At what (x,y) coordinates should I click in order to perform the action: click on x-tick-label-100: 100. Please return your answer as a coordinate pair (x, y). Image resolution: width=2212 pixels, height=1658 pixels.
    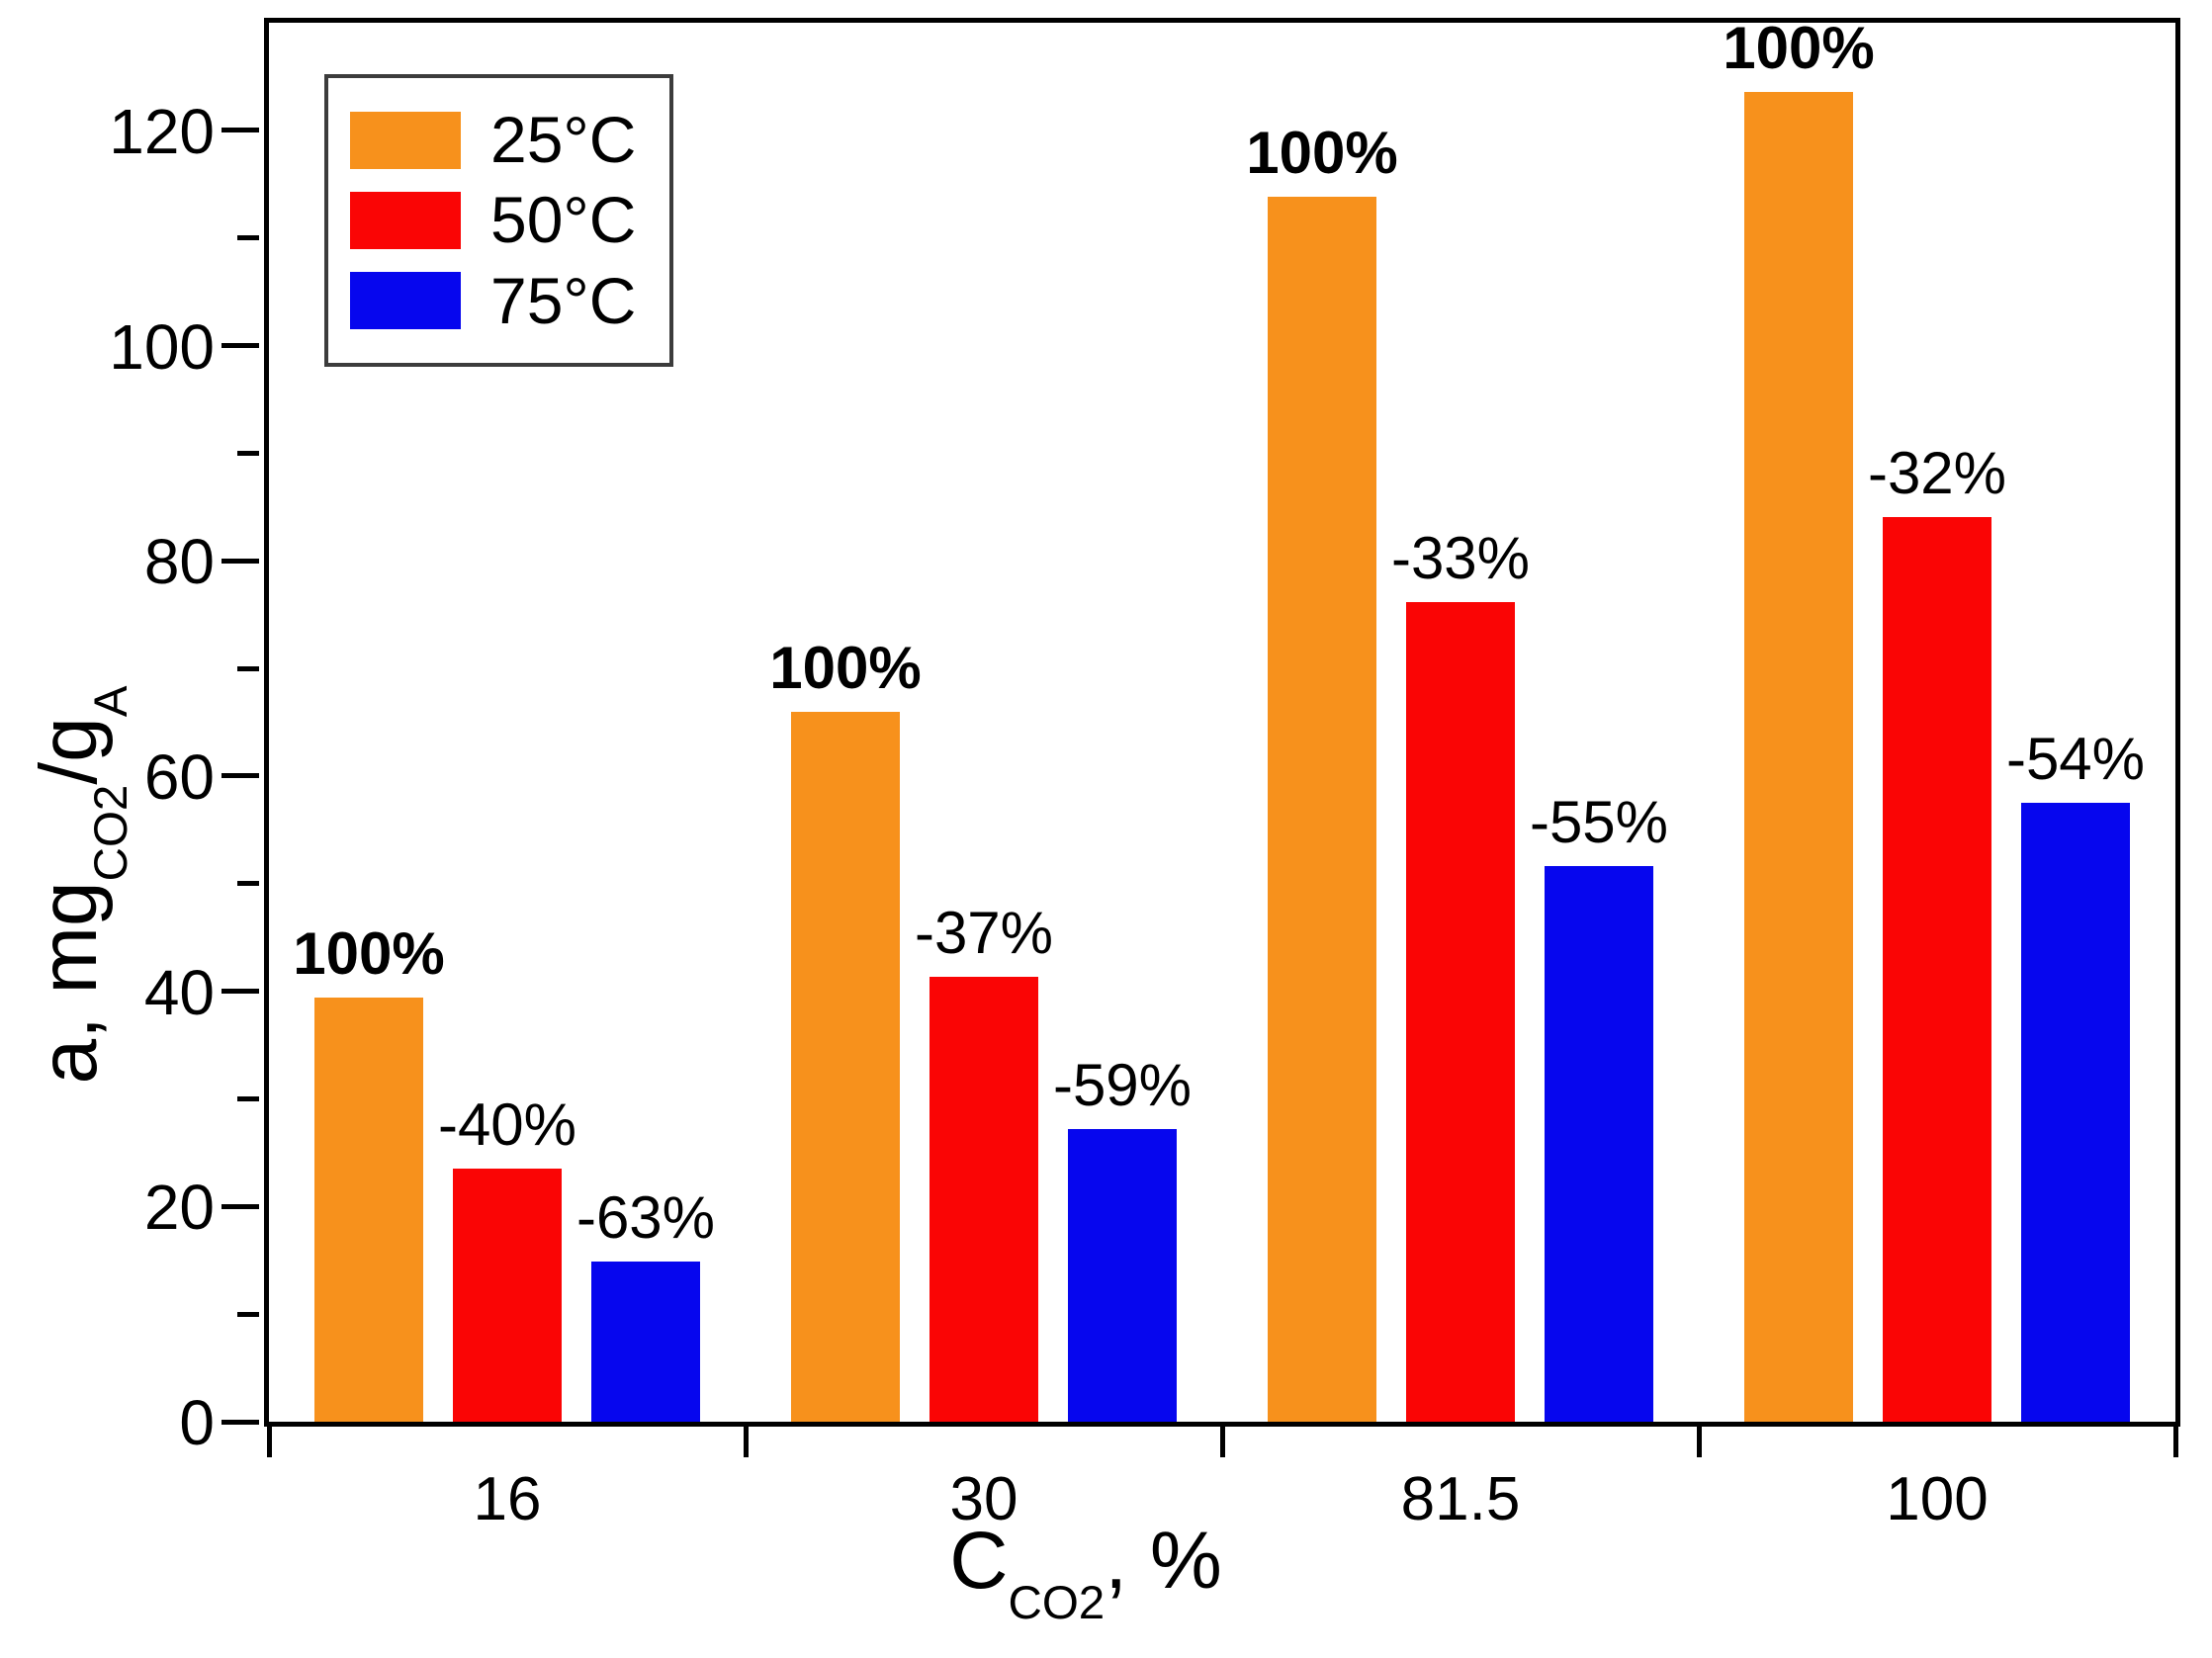
    Looking at the image, I should click on (1938, 1499).